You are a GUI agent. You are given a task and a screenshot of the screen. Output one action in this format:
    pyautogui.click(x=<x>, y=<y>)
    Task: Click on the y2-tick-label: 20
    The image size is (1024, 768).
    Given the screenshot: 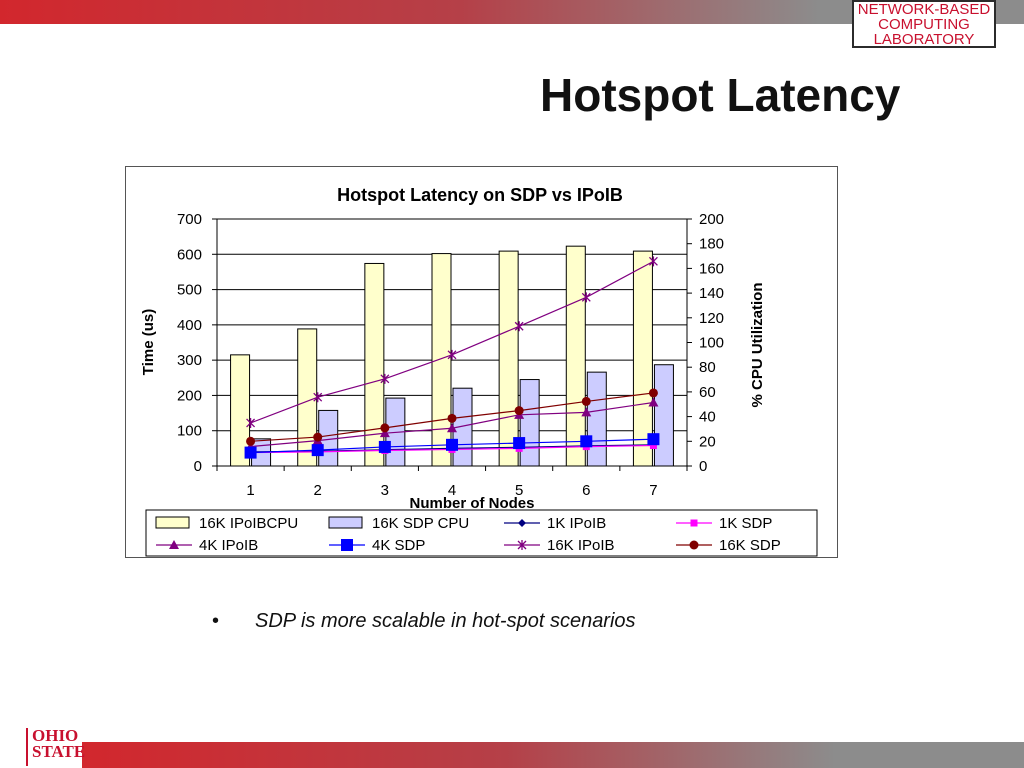 What is the action you would take?
    pyautogui.click(x=707, y=441)
    